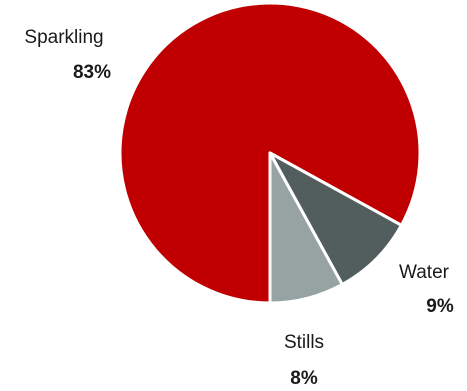  I want to click on slice-label-water: Water 9%, so click(426, 289).